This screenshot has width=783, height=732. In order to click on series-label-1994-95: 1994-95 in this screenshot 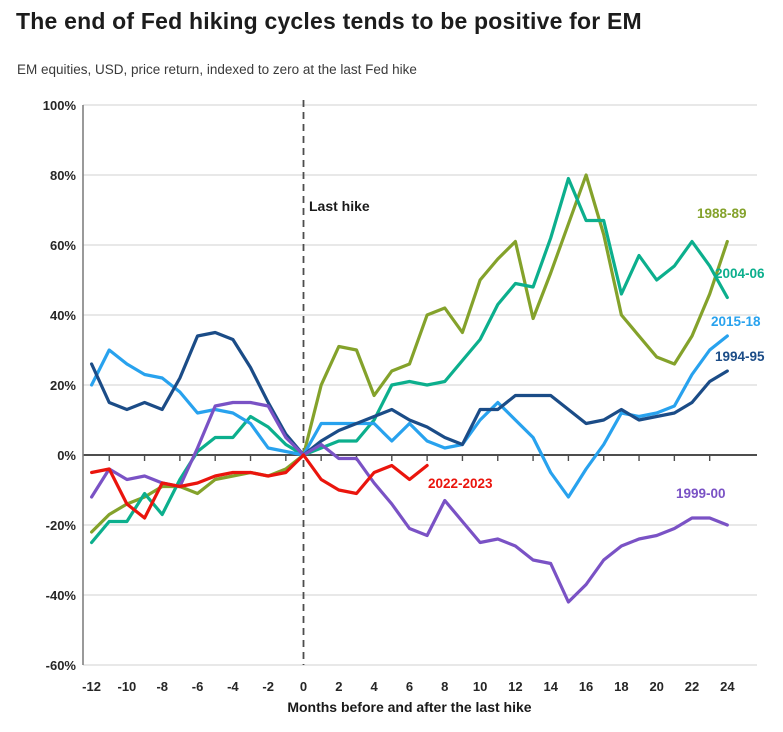, I will do `click(740, 356)`.